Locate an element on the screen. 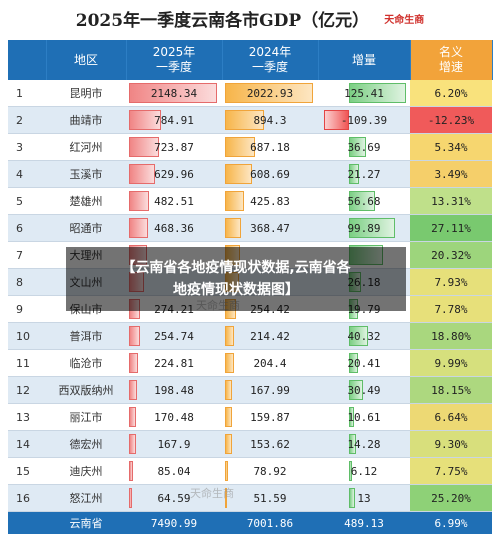  chart-title: 2025年一季度云南各市GDP（亿元） 天命生商 is located at coordinates (250, 22).